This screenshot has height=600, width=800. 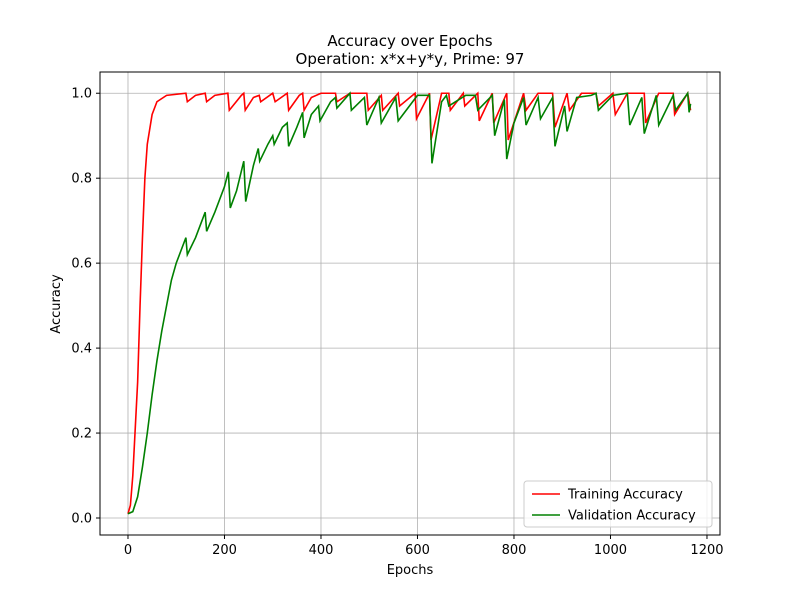 What do you see at coordinates (128, 550) in the screenshot?
I see `x-tick-label: 0` at bounding box center [128, 550].